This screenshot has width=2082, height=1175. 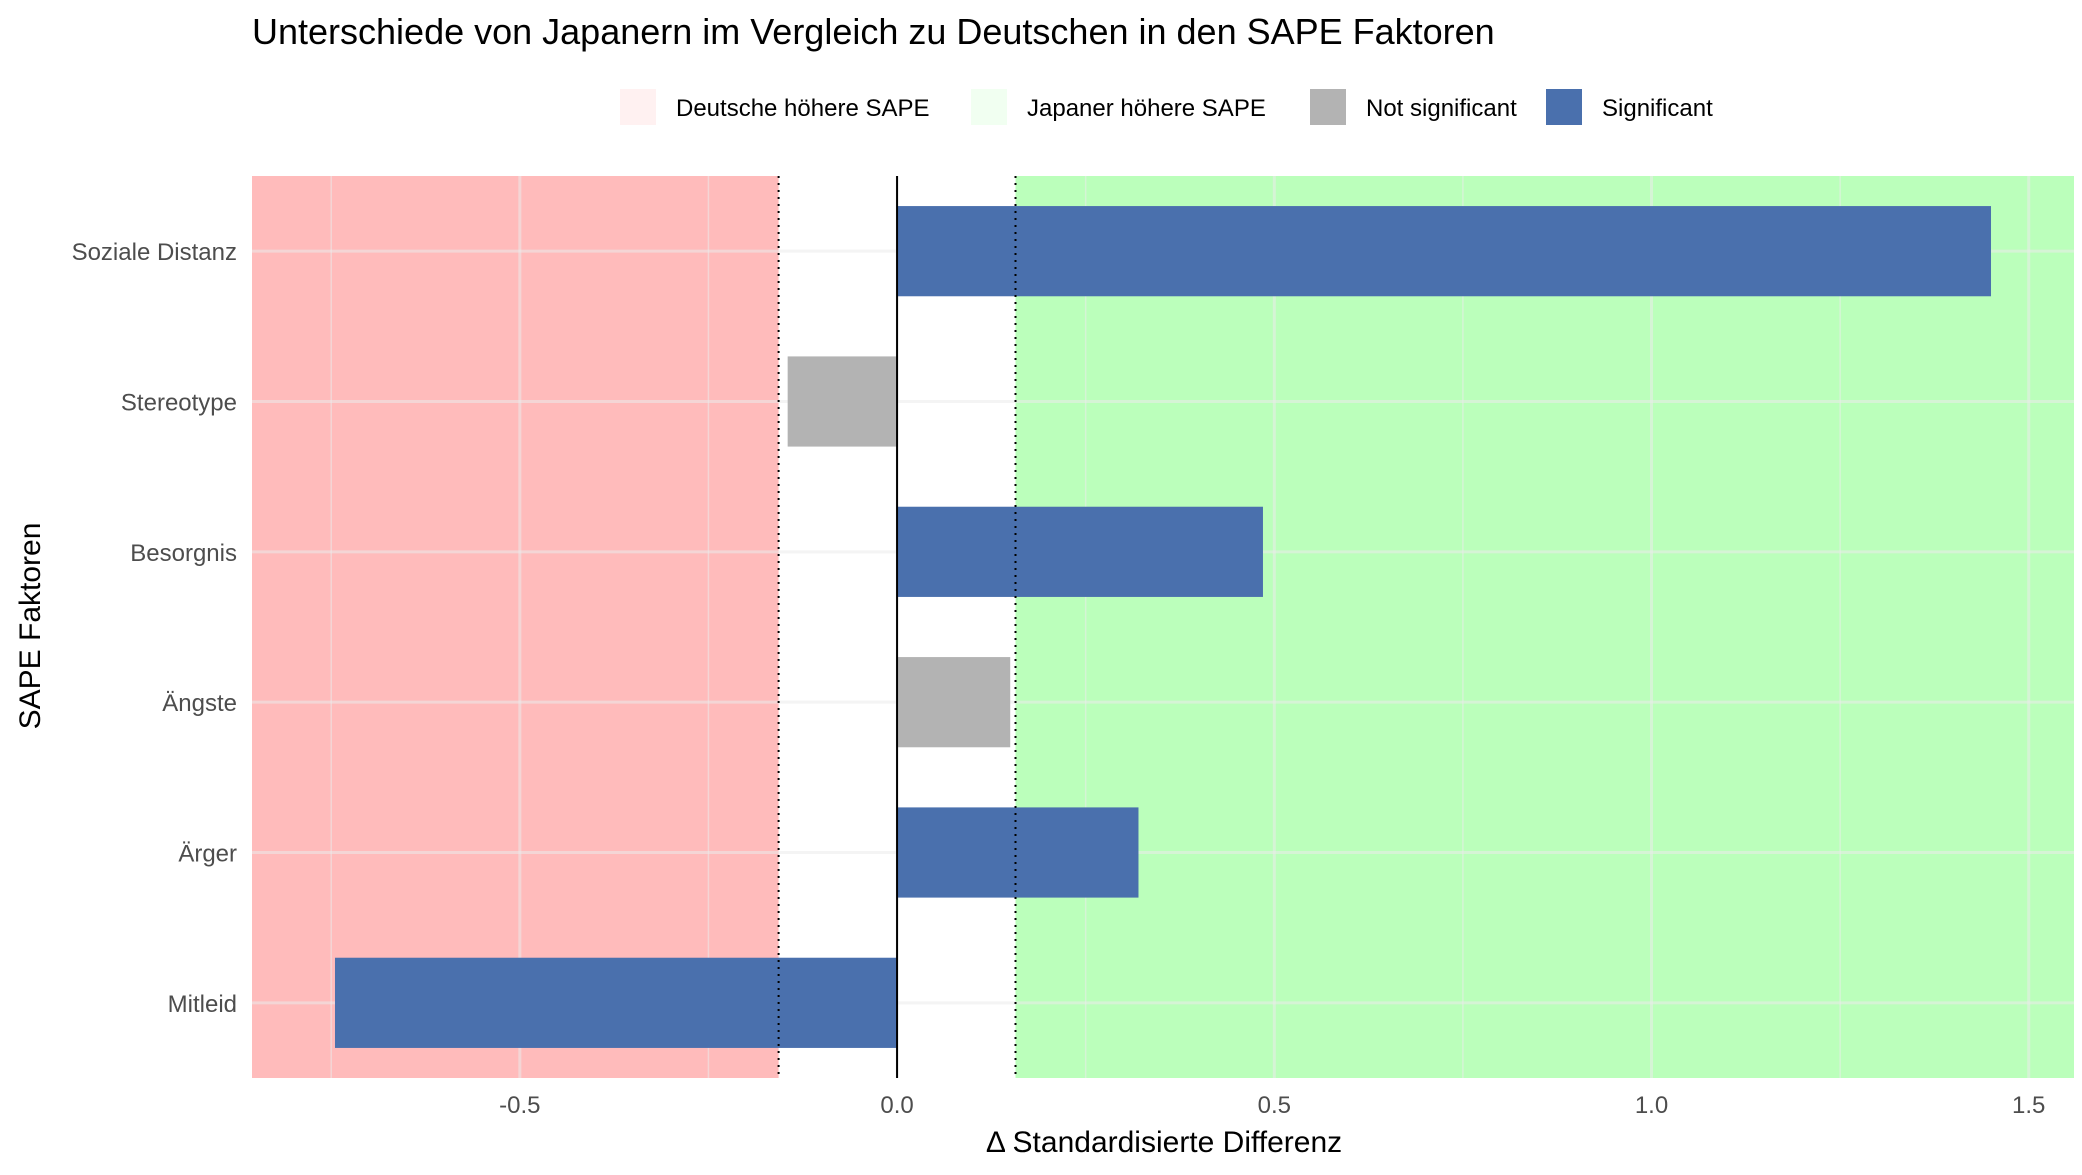 I want to click on x-tick-labels: -0.5 0.0 0.5 1.0 1.5, so click(x=1272, y=1105).